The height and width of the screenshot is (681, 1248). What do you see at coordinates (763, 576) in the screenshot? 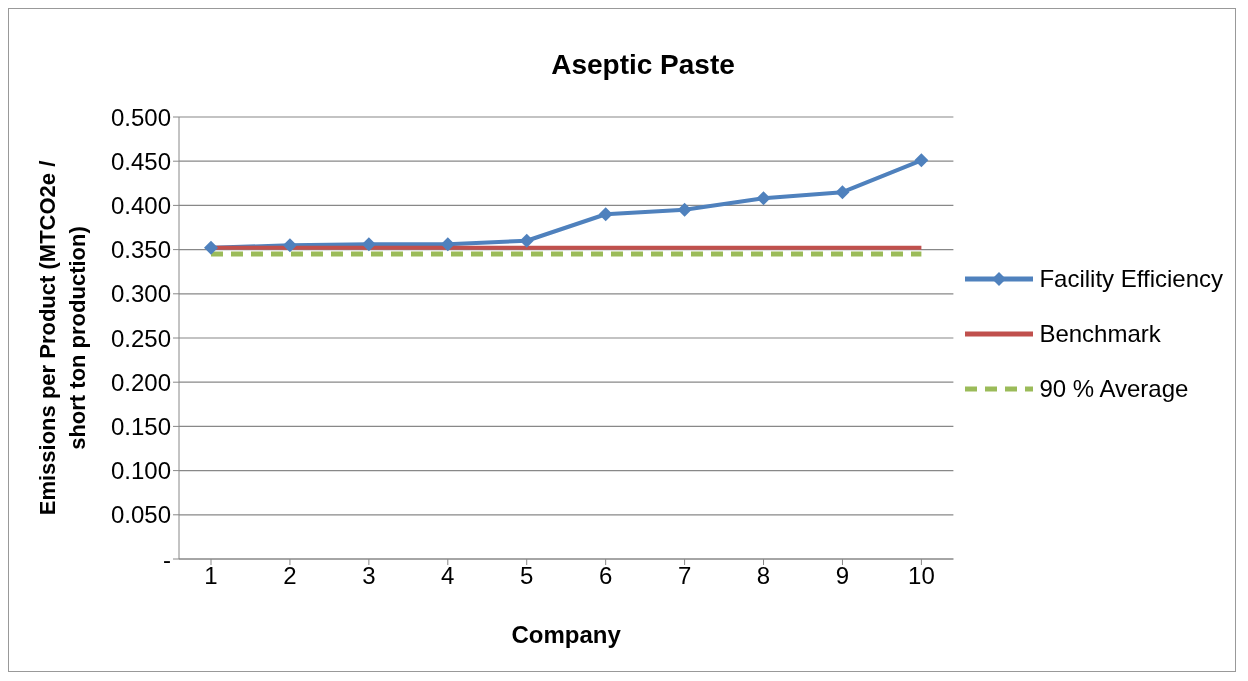
I see `x-tick-label: 8` at bounding box center [763, 576].